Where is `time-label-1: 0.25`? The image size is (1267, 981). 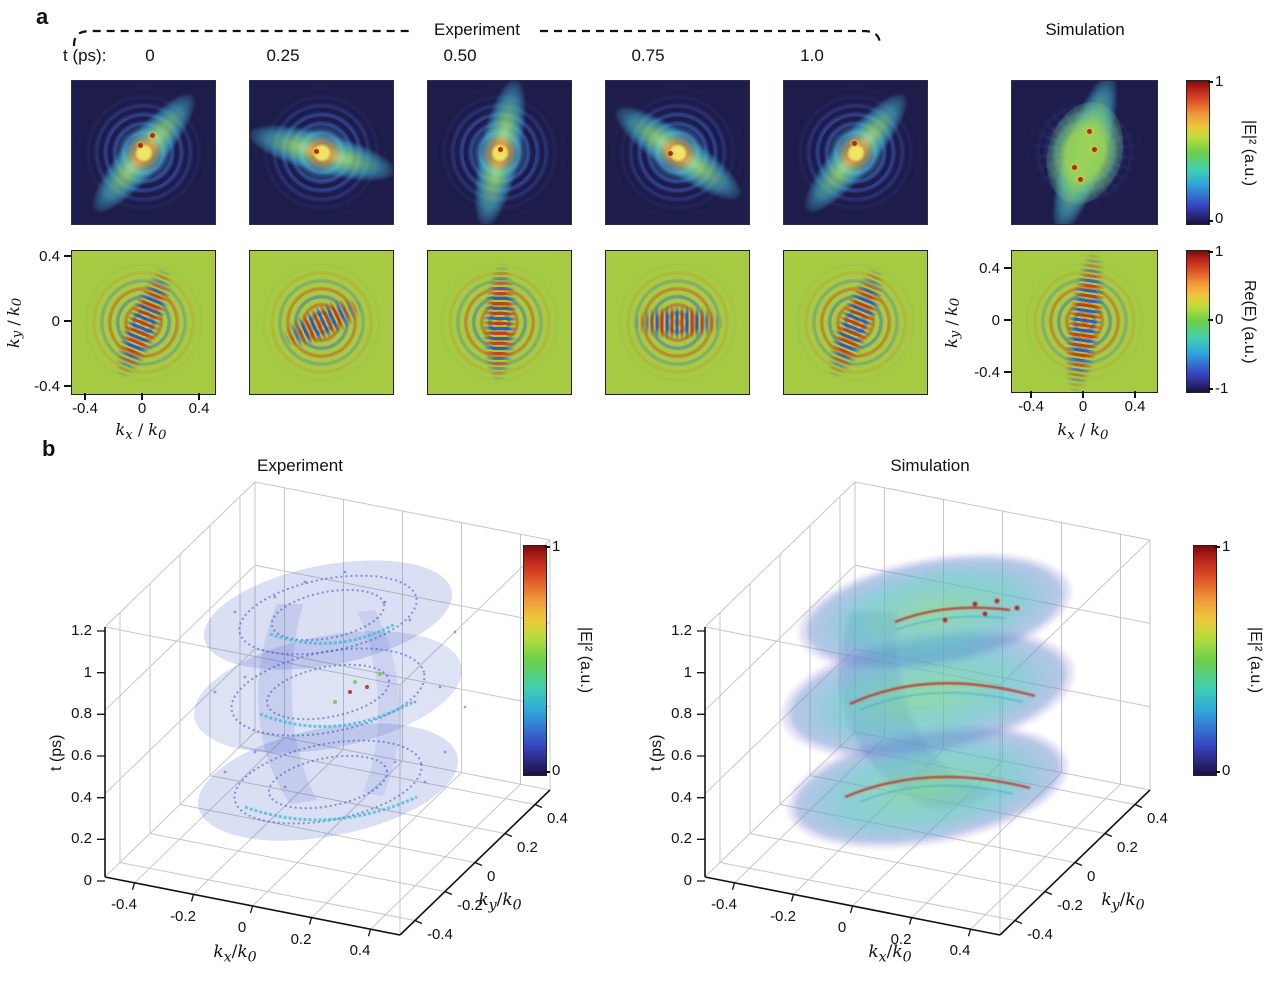
time-label-1: 0.25 is located at coordinates (283, 55).